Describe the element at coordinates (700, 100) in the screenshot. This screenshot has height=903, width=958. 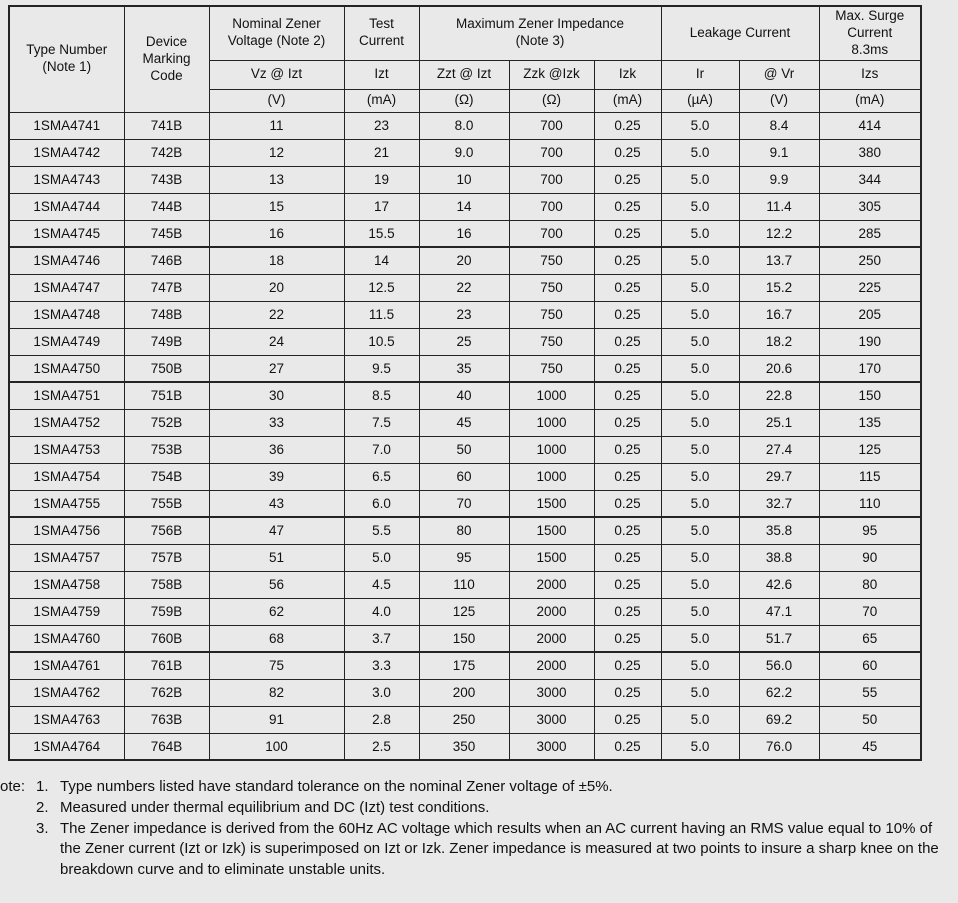
I see `unit-ua: (µA)` at that location.